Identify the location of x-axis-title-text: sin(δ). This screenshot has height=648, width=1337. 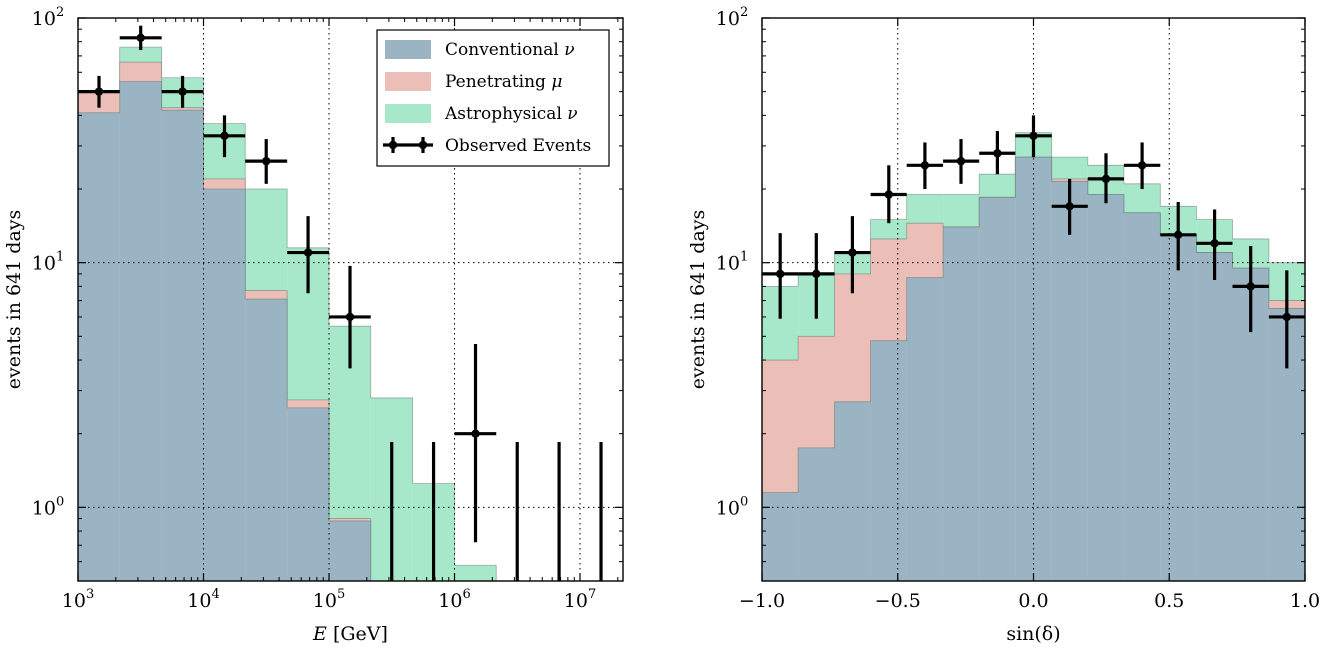
(1033, 634).